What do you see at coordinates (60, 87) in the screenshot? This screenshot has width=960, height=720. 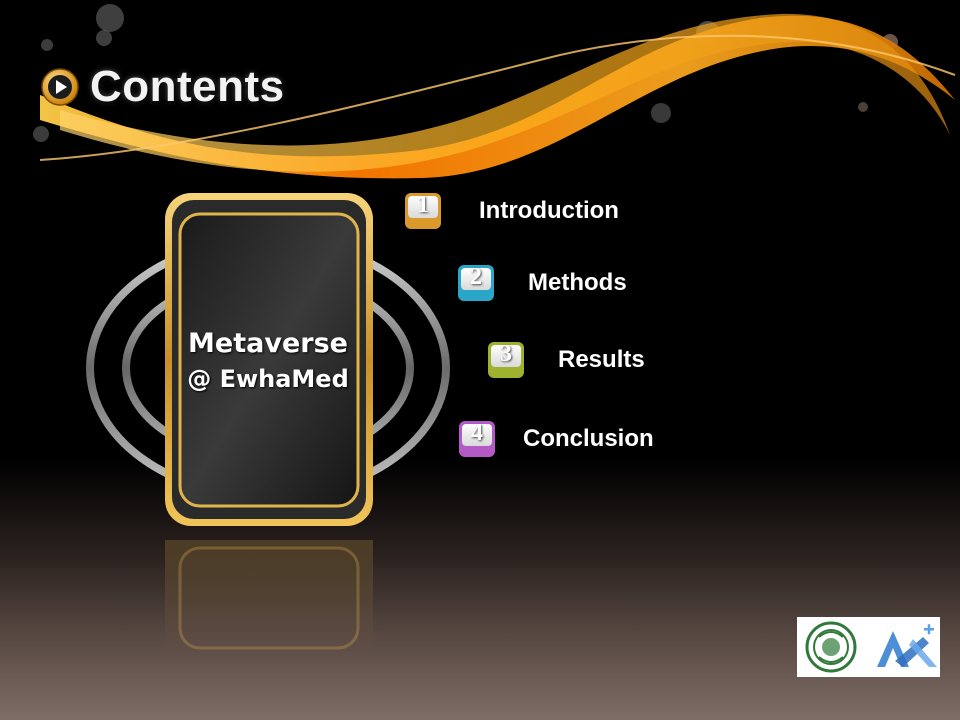 I see `play-circle-icon` at bounding box center [60, 87].